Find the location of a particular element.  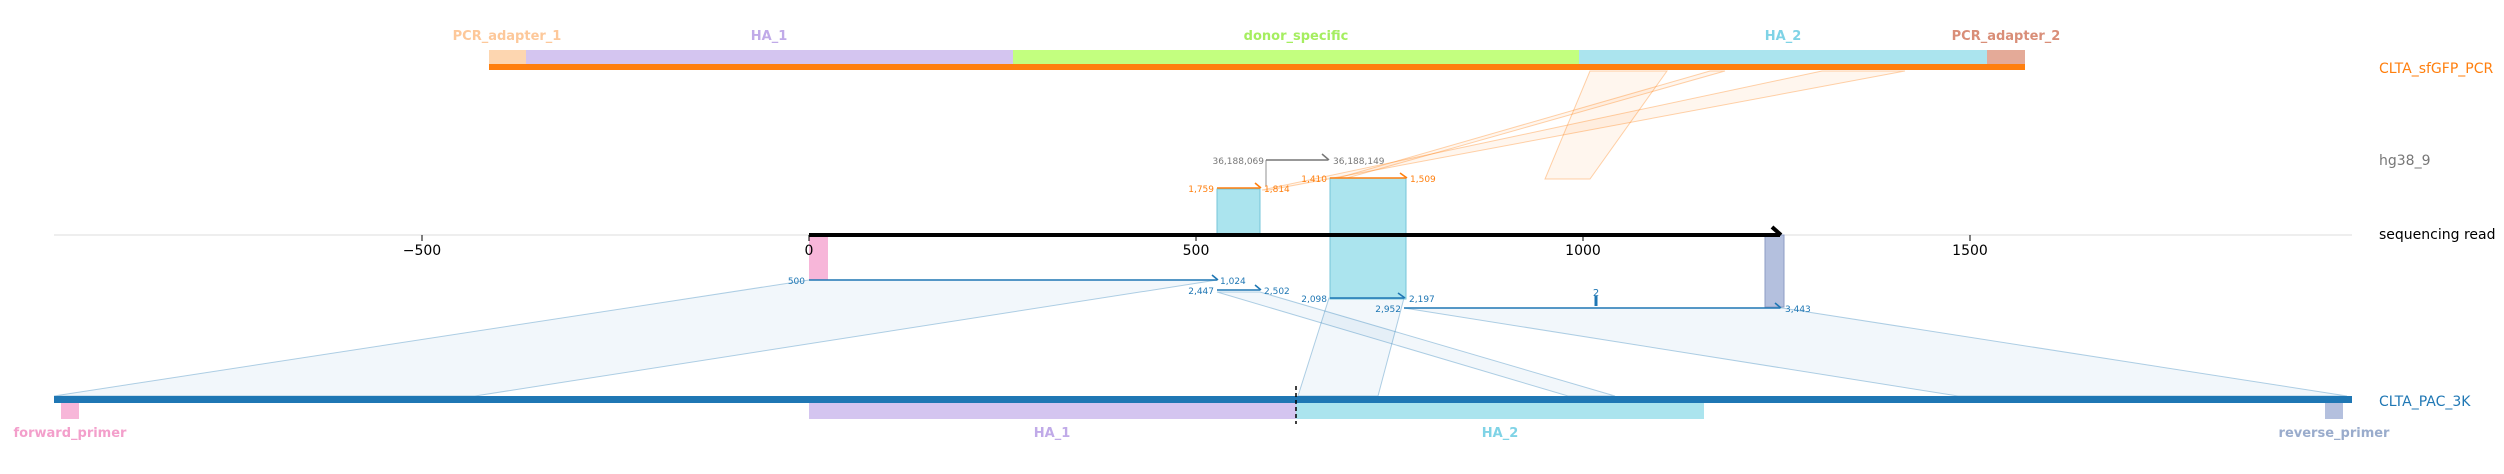

hg-alignment-start-label: 36,188,069 is located at coordinates (1238, 162).